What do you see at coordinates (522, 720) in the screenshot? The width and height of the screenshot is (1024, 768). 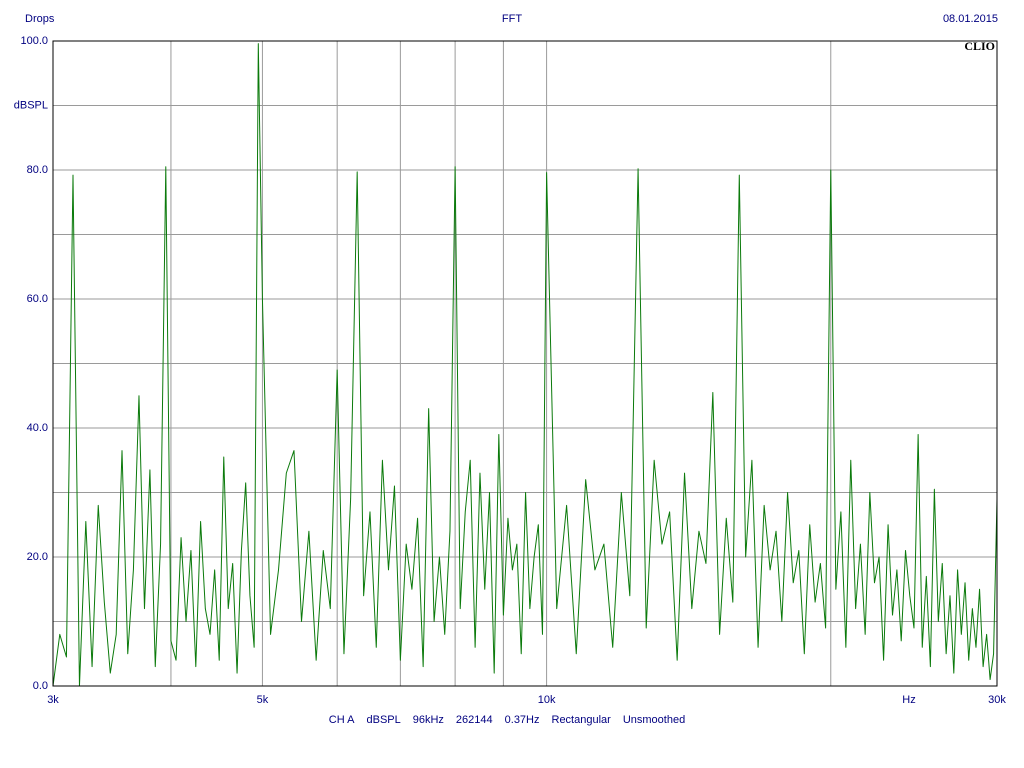 I see `info-item: 0.37Hz` at bounding box center [522, 720].